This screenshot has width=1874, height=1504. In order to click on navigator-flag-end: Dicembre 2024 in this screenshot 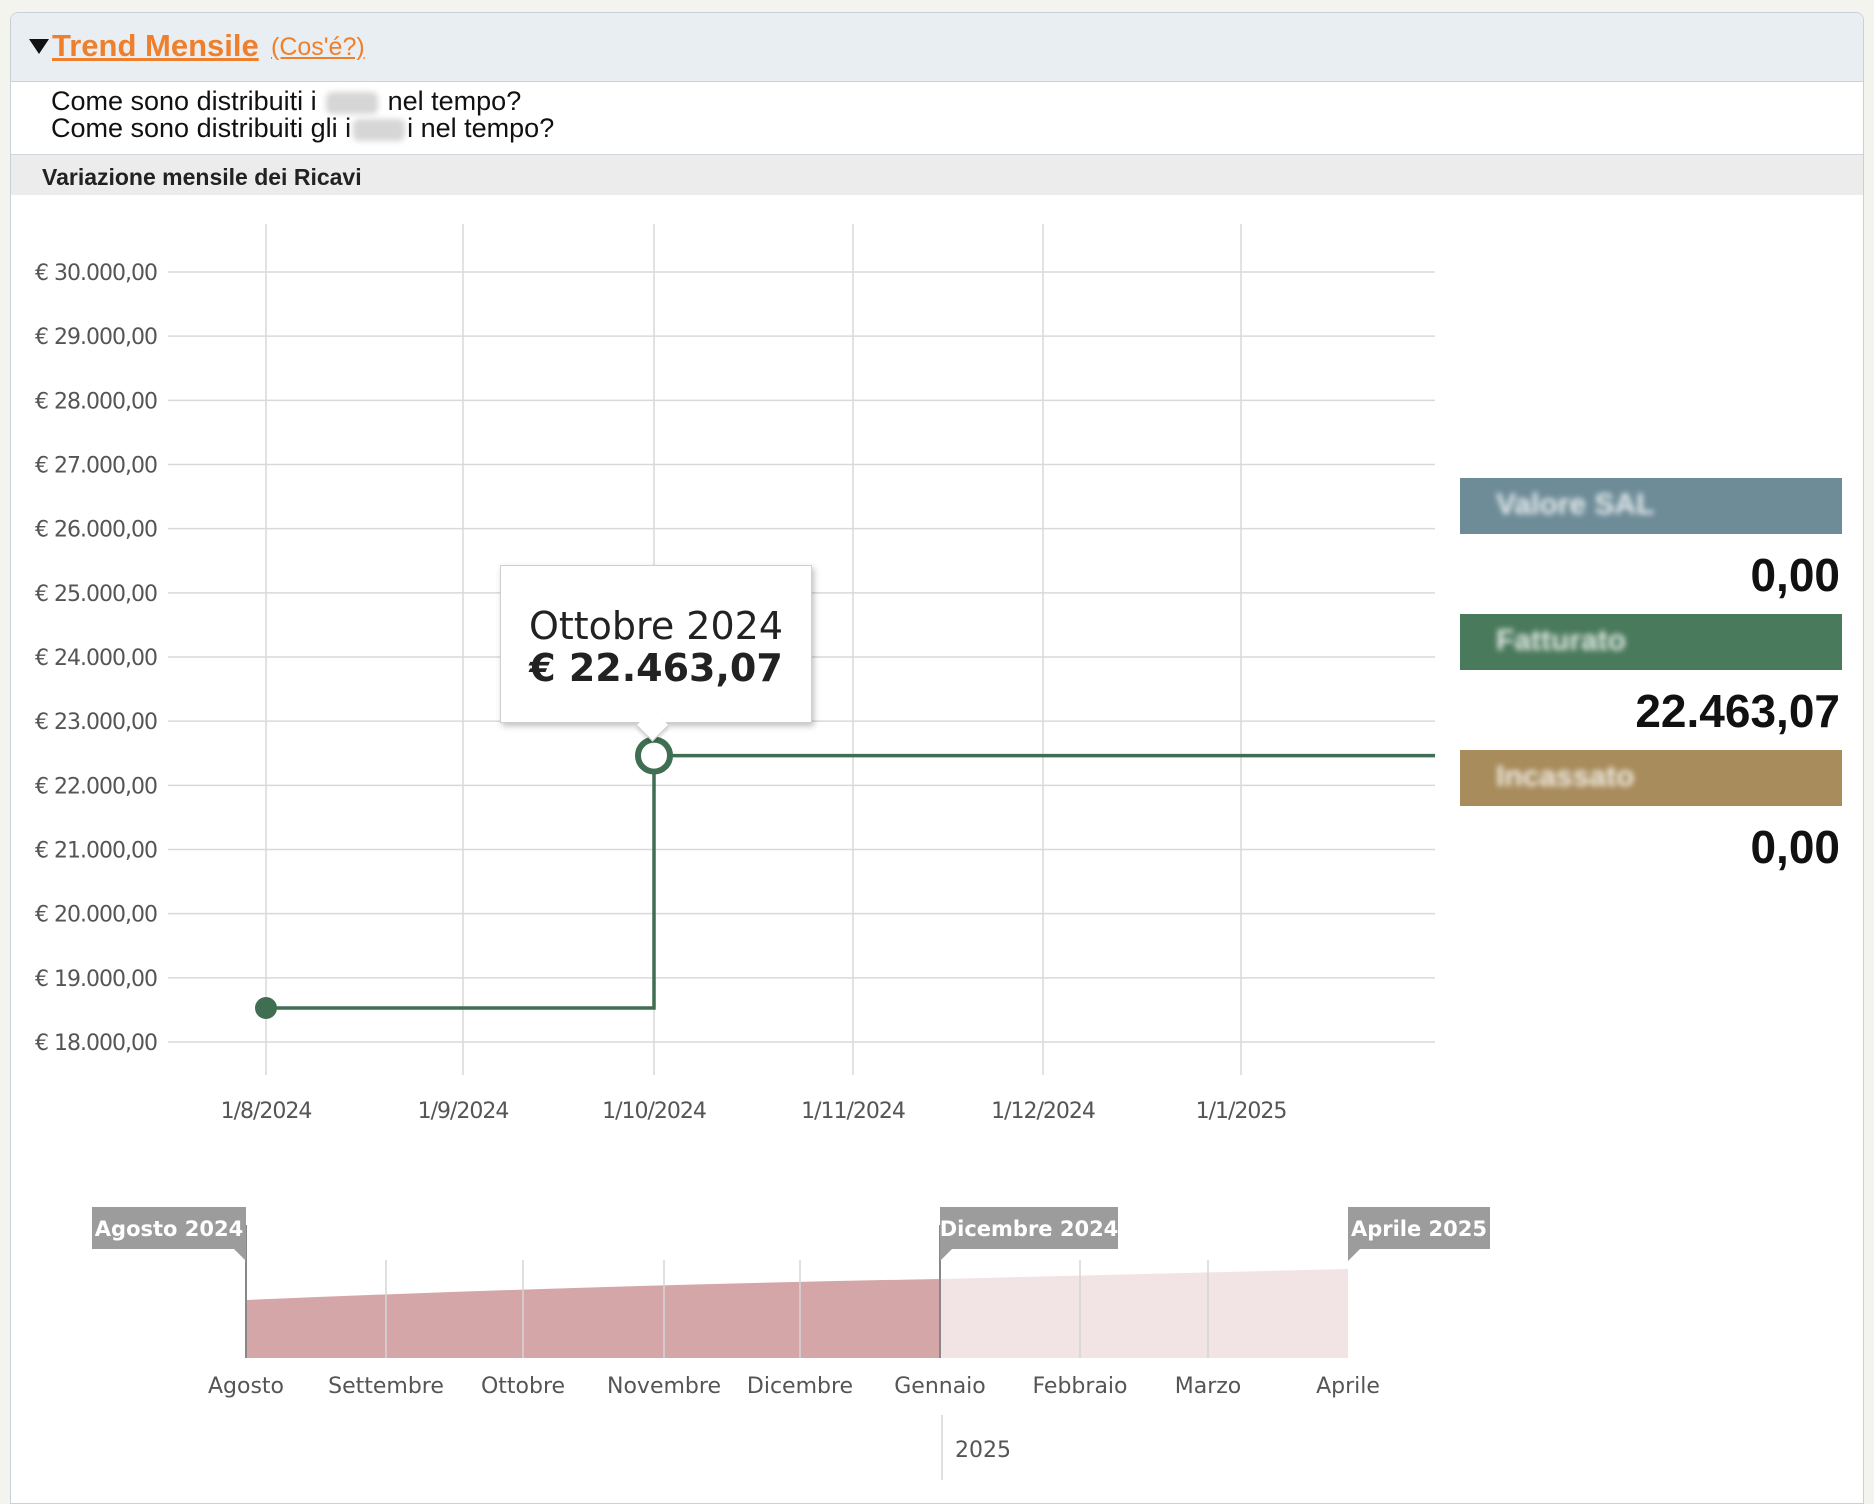, I will do `click(1029, 1234)`.